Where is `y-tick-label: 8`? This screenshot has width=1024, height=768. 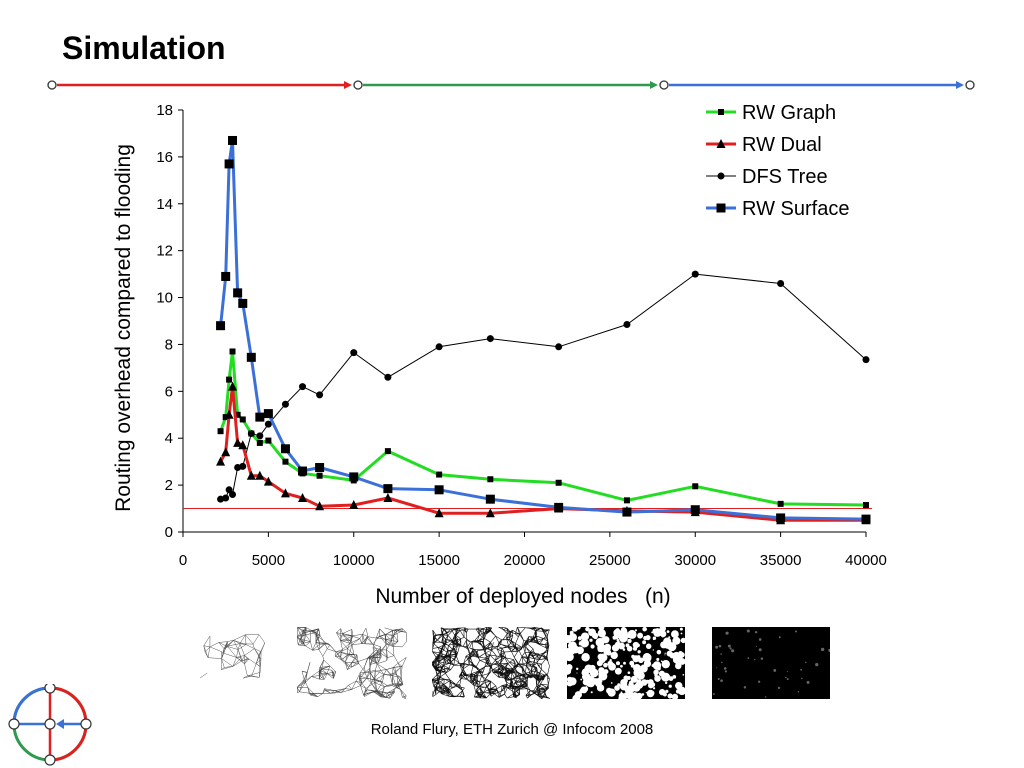
y-tick-label: 8 is located at coordinates (169, 344).